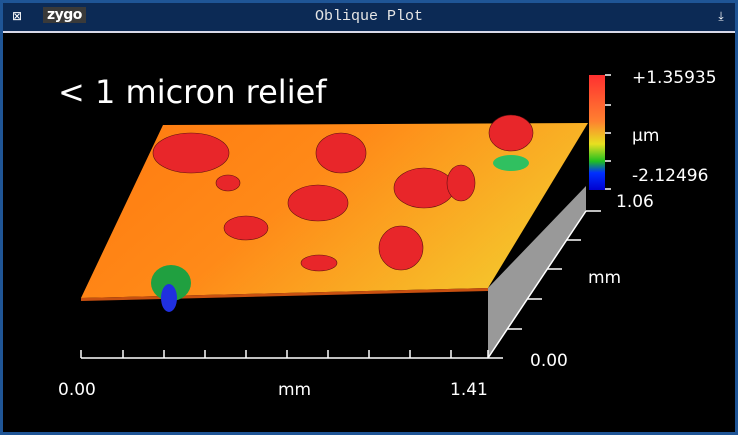  What do you see at coordinates (721, 16) in the screenshot?
I see `close-icon: ⤓` at bounding box center [721, 16].